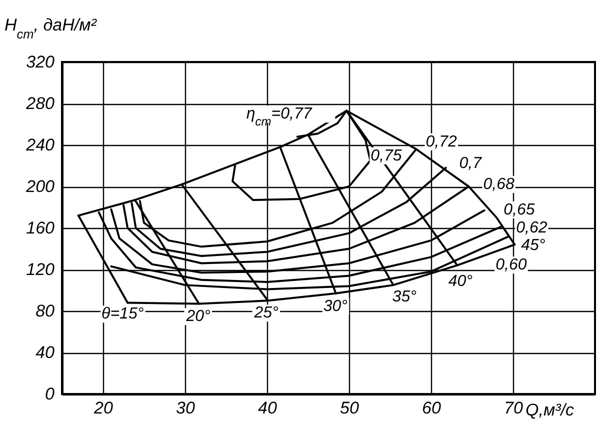 The width and height of the screenshot is (613, 433). I want to click on y-tick-label: 40, so click(46, 352).